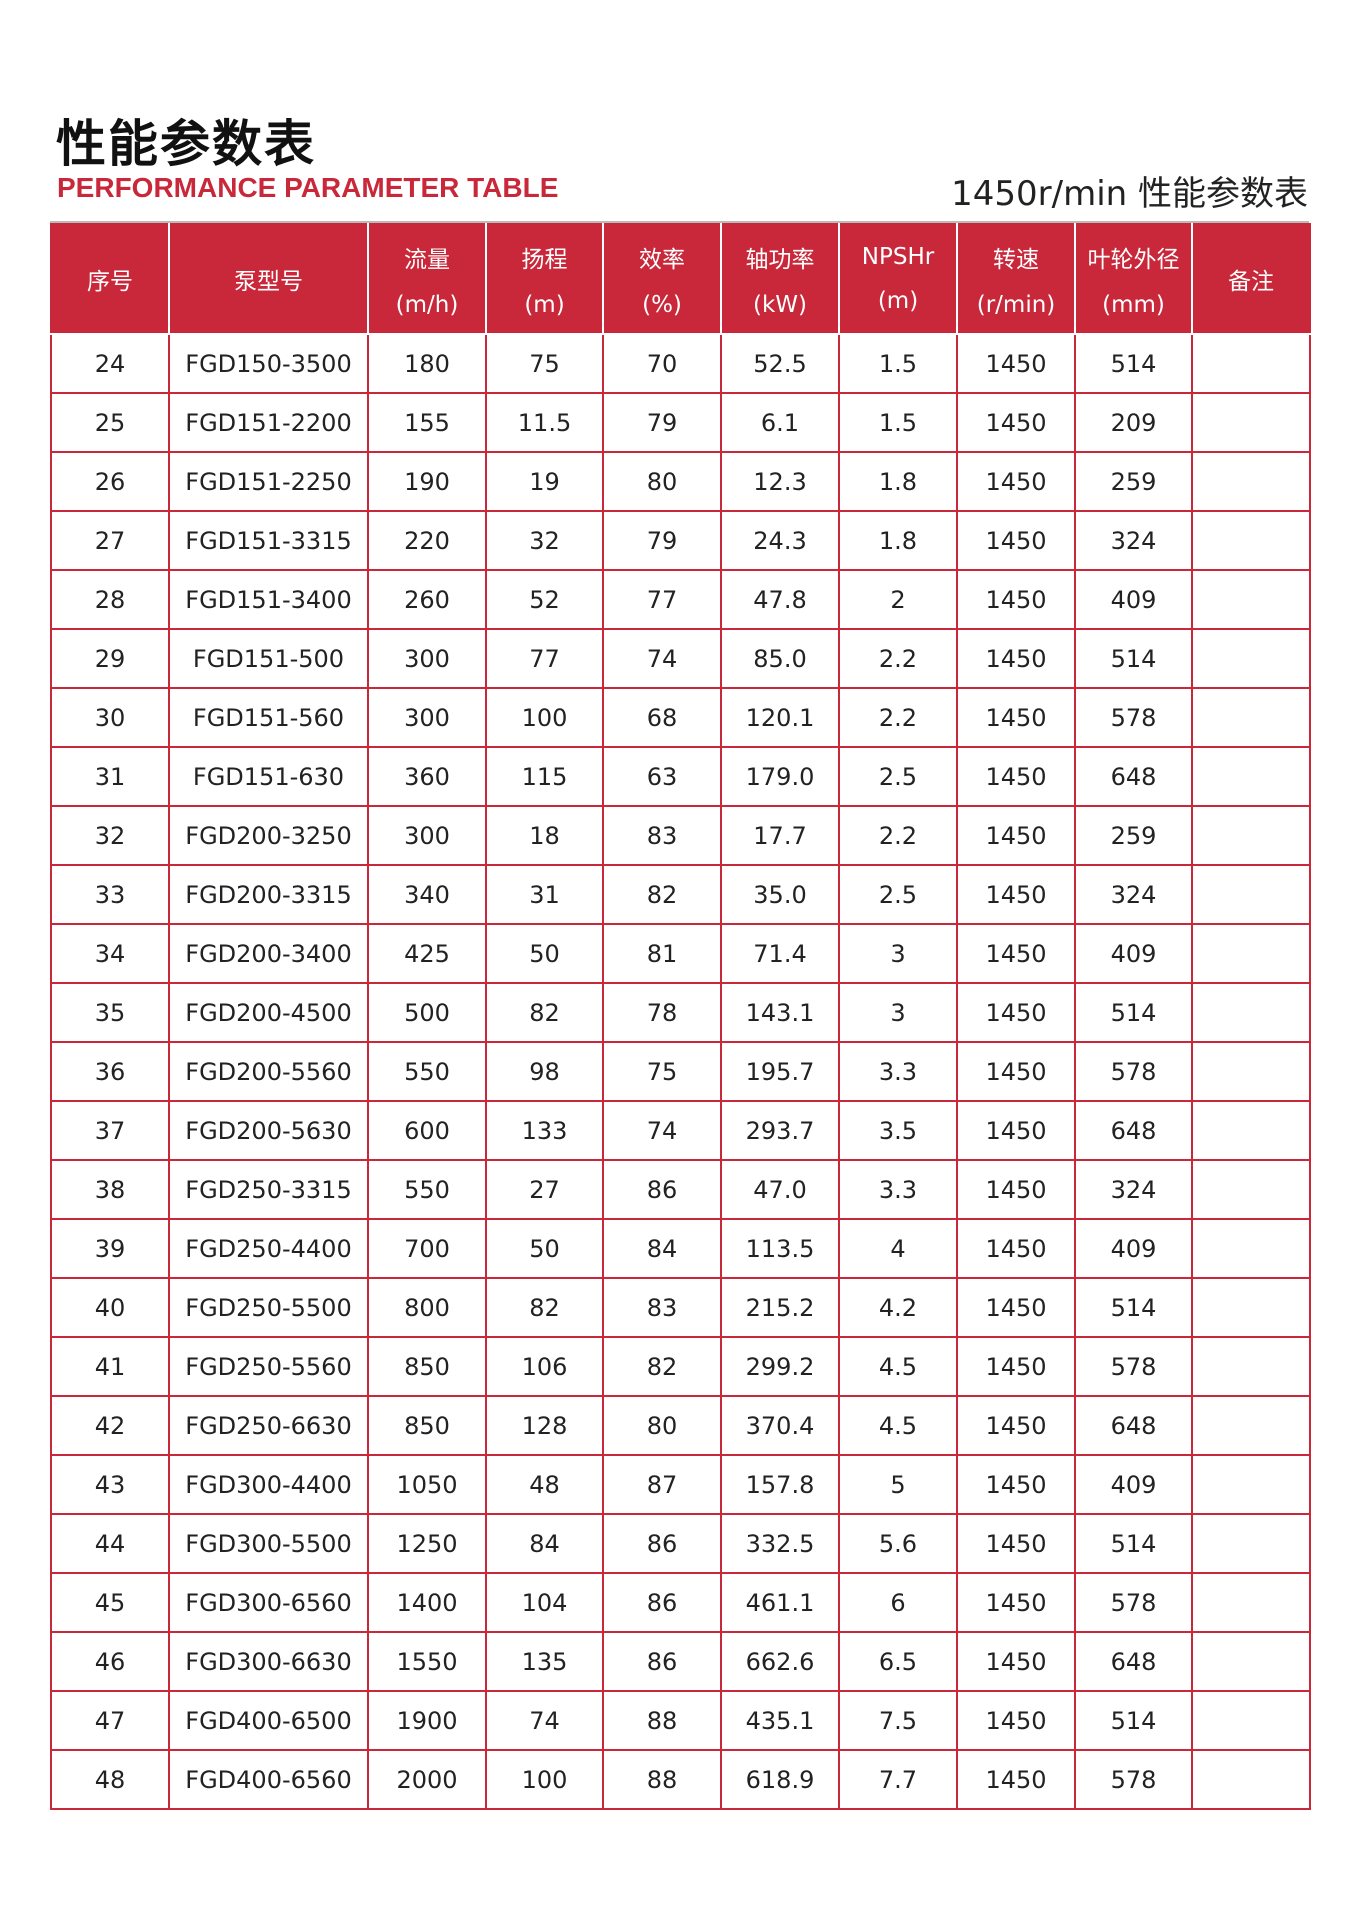  I want to click on table-cell: 26, so click(110, 481).